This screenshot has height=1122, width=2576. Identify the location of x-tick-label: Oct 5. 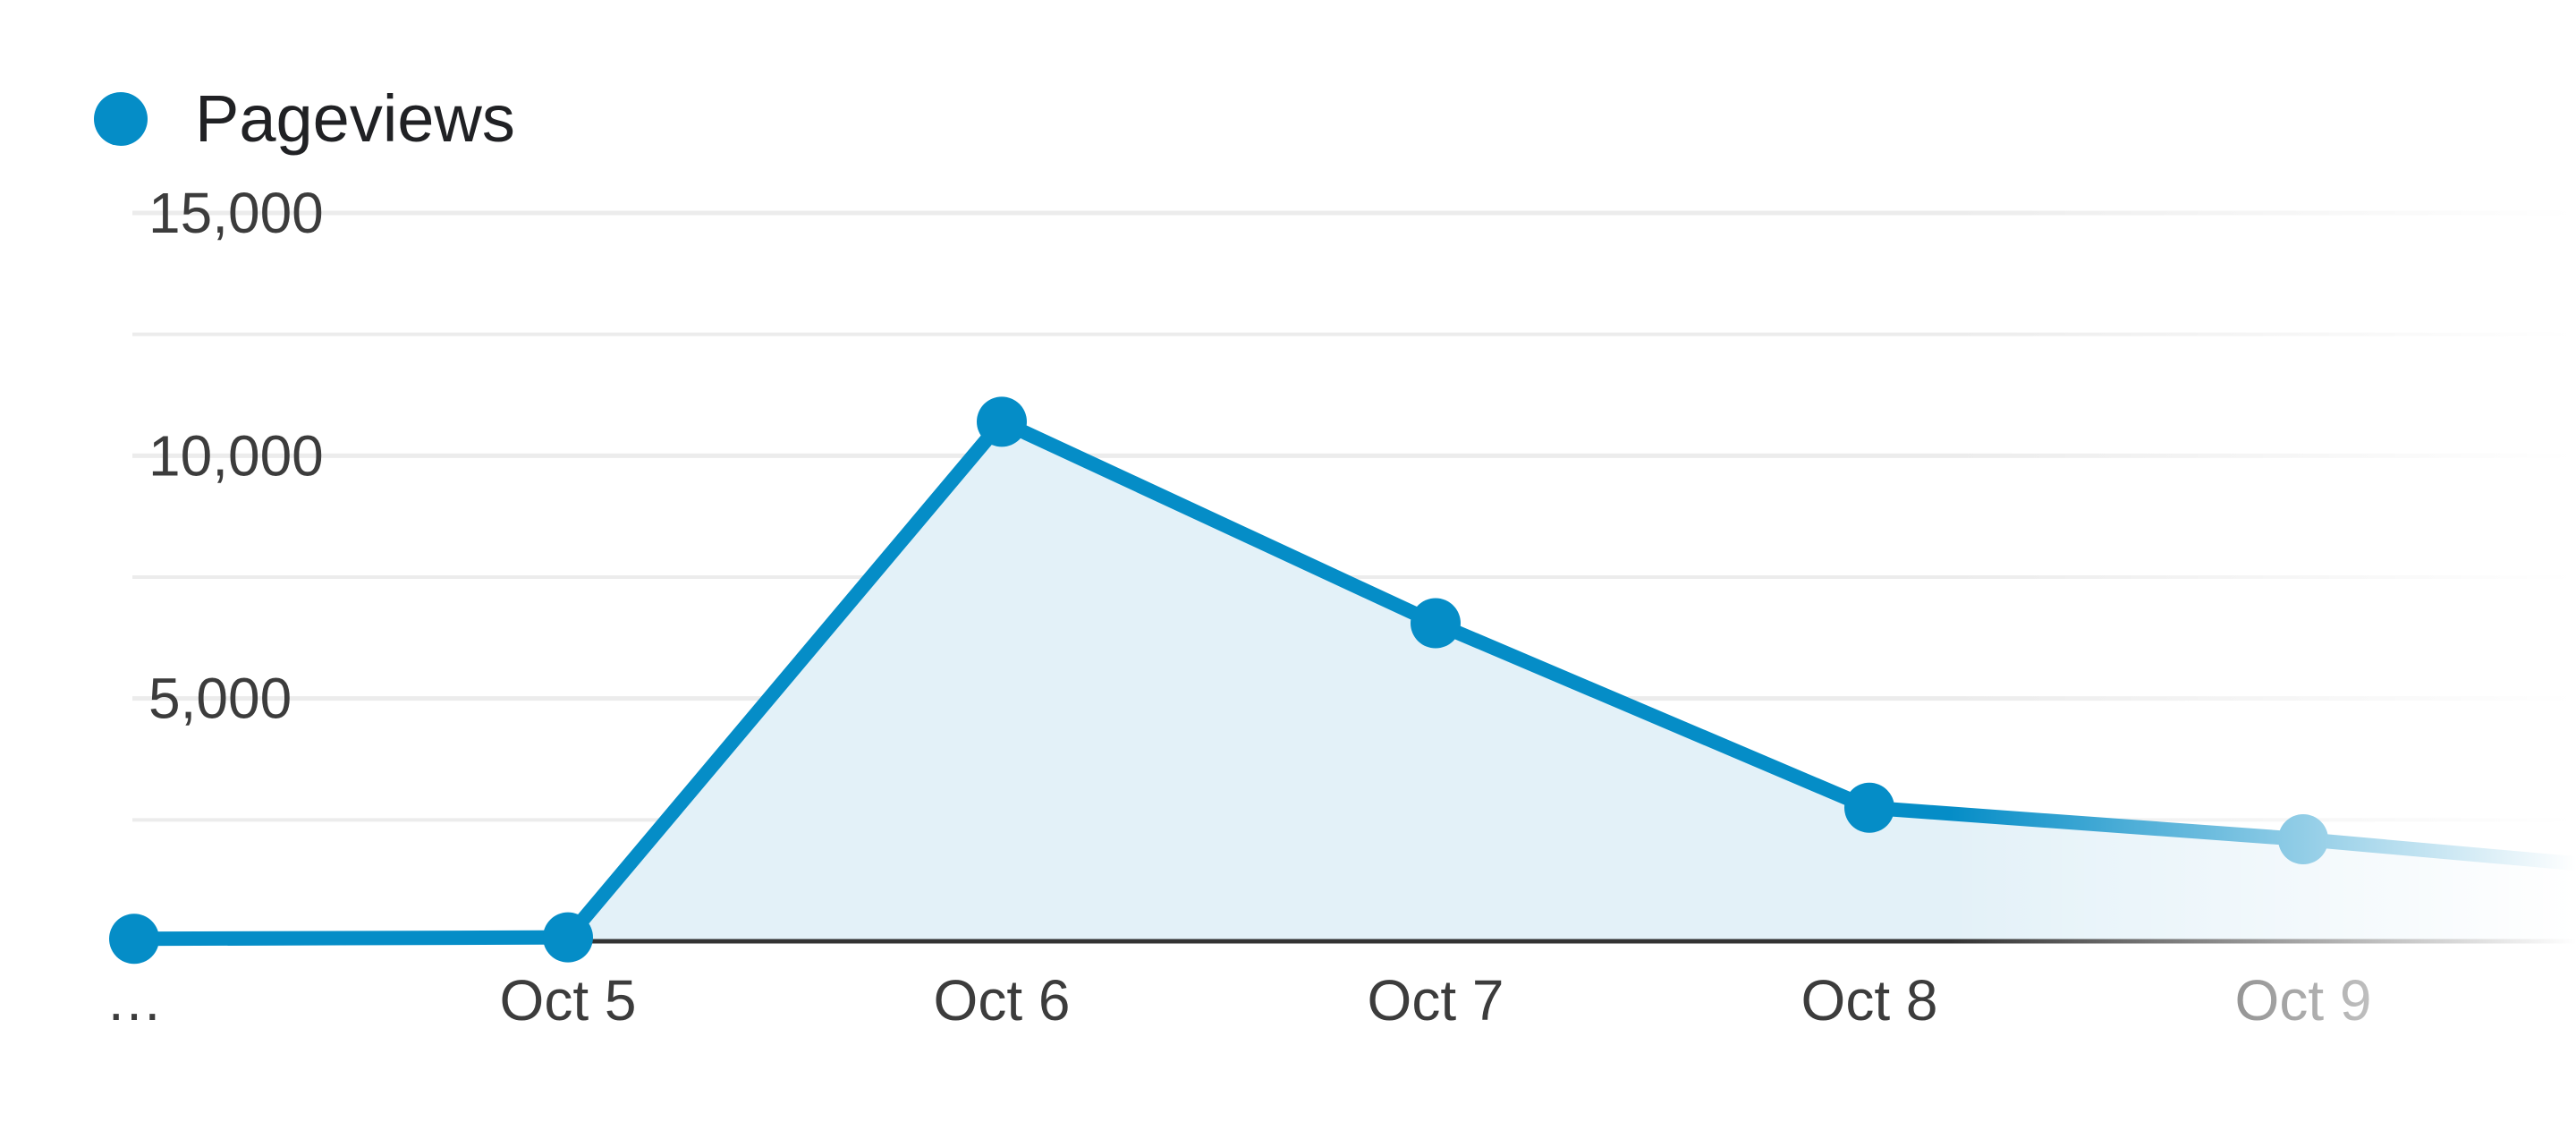
(568, 1000).